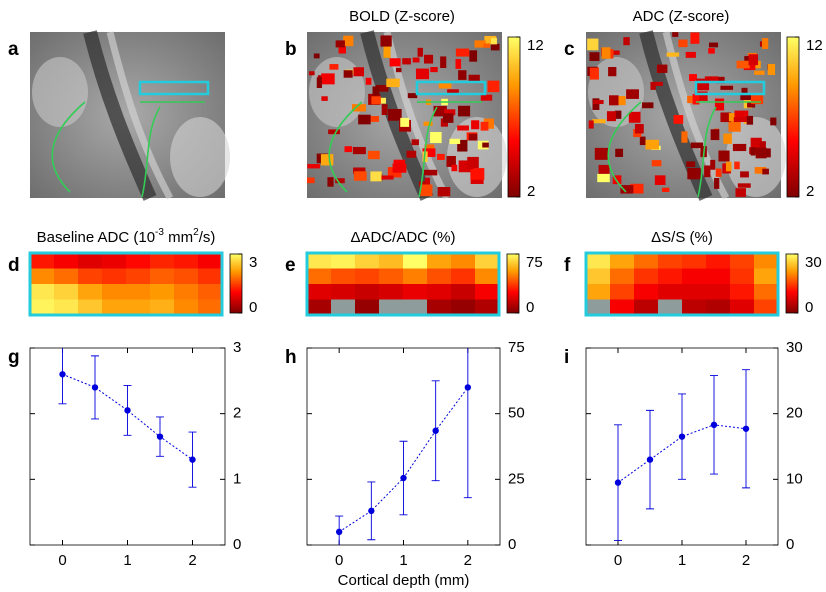 The width and height of the screenshot is (826, 592). What do you see at coordinates (792, 283) in the screenshot?
I see `colorbar` at bounding box center [792, 283].